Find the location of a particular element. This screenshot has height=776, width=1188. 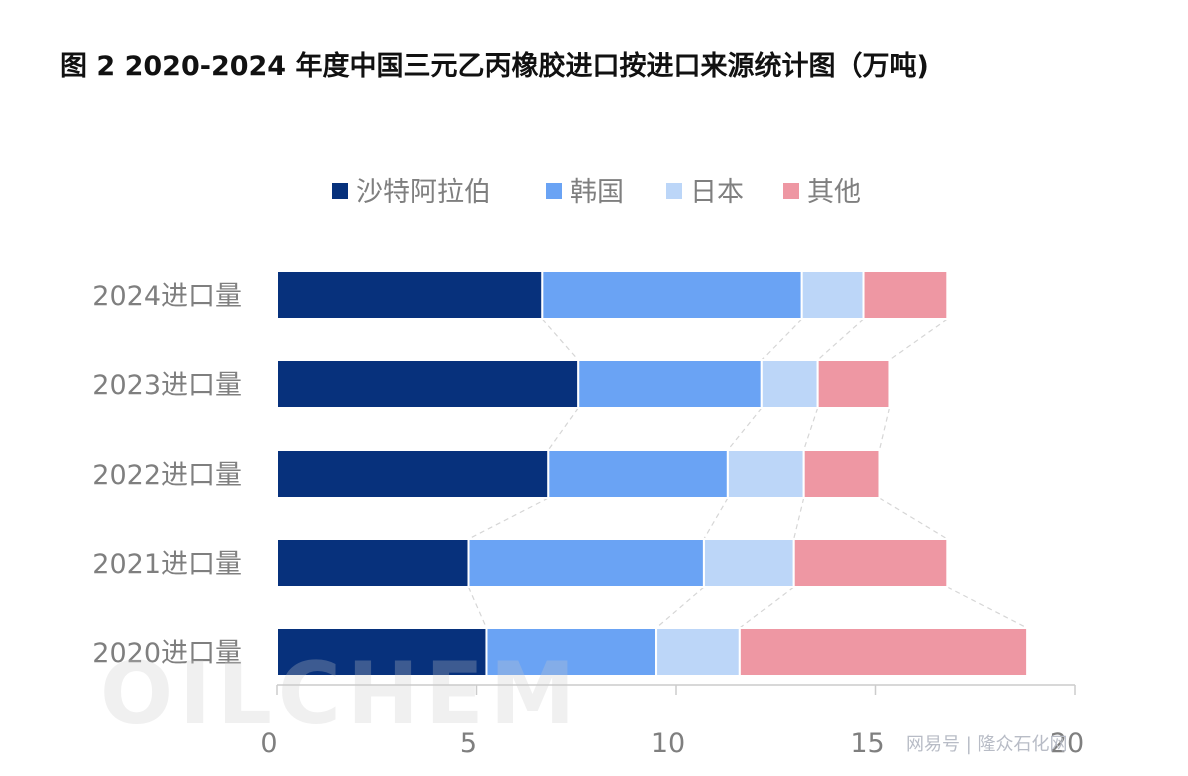

x-tick-label: 15 is located at coordinates (867, 743).